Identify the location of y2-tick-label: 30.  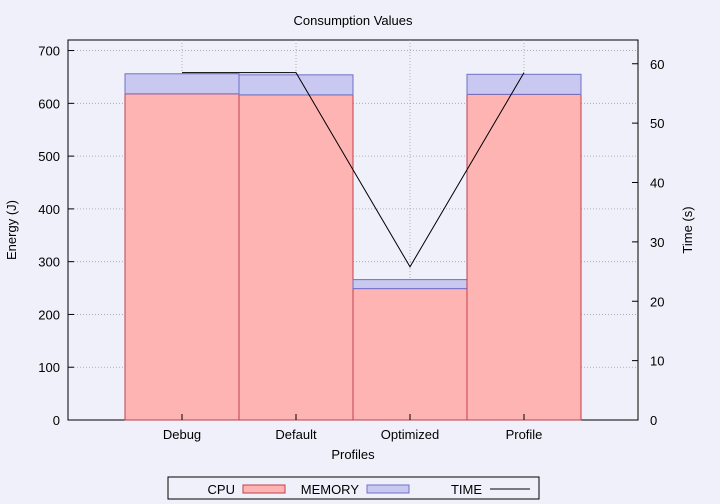
(657, 242).